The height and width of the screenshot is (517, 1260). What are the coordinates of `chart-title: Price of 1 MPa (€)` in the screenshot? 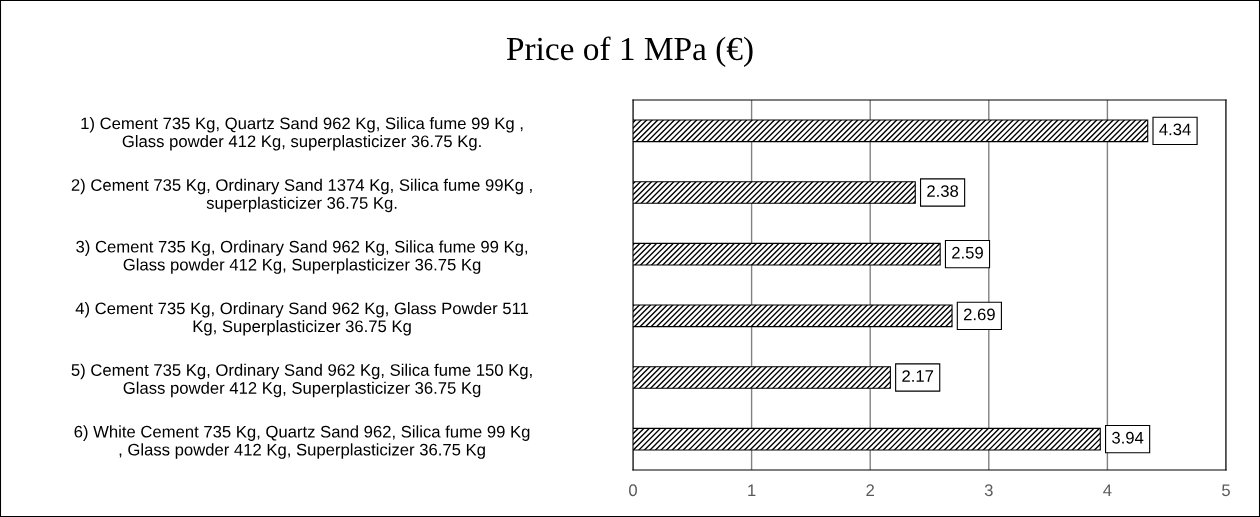 It's located at (629, 51).